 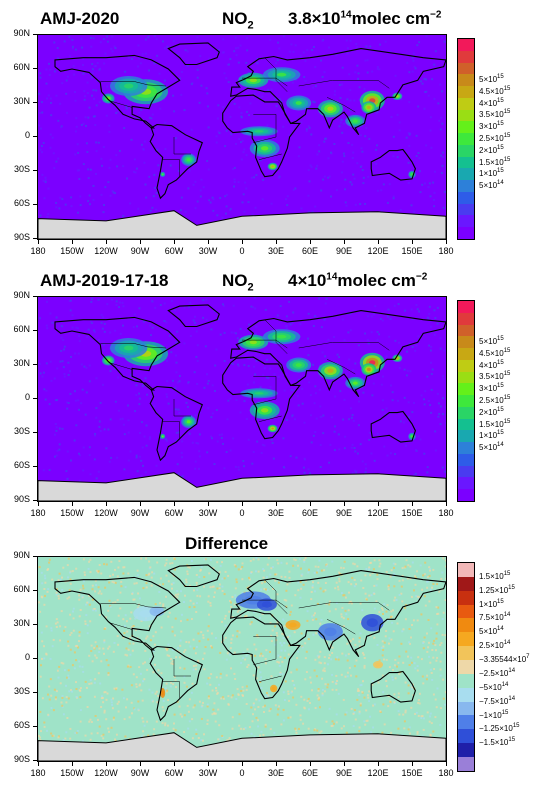 I want to click on country-border, so click(x=171, y=430).